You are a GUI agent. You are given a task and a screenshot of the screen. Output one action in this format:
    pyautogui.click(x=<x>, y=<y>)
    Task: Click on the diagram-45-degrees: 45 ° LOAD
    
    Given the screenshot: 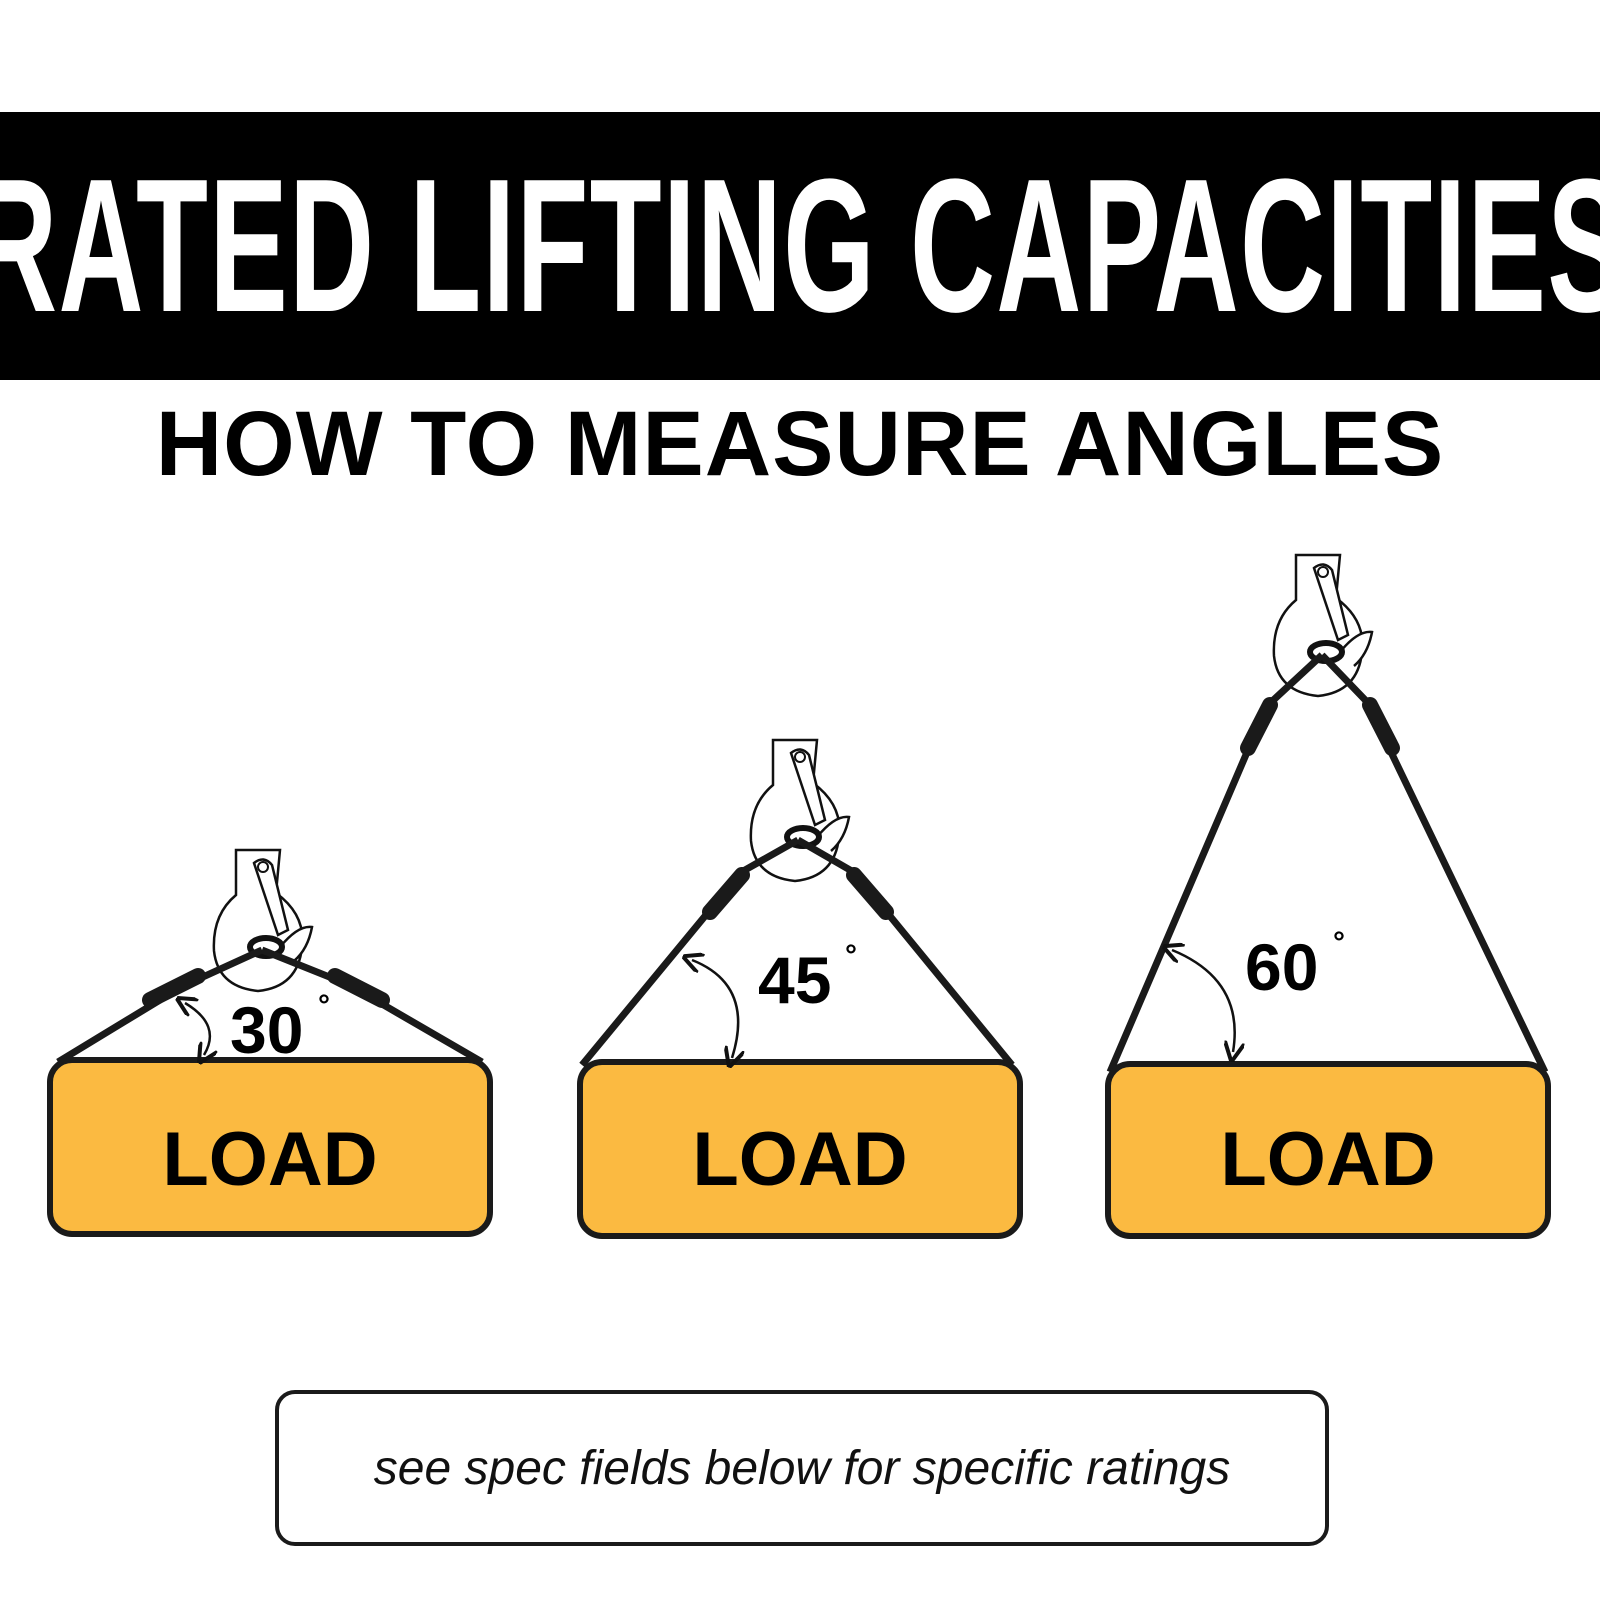 What is the action you would take?
    pyautogui.click(x=800, y=989)
    